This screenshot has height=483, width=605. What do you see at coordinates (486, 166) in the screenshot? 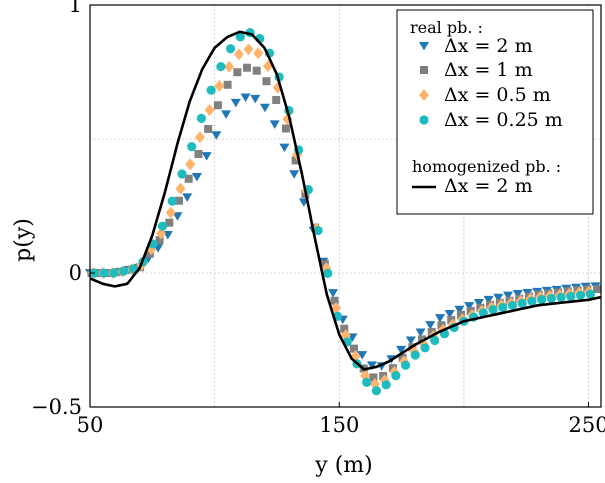
I see `legend-title-homogenized: homogenized pb. :` at bounding box center [486, 166].